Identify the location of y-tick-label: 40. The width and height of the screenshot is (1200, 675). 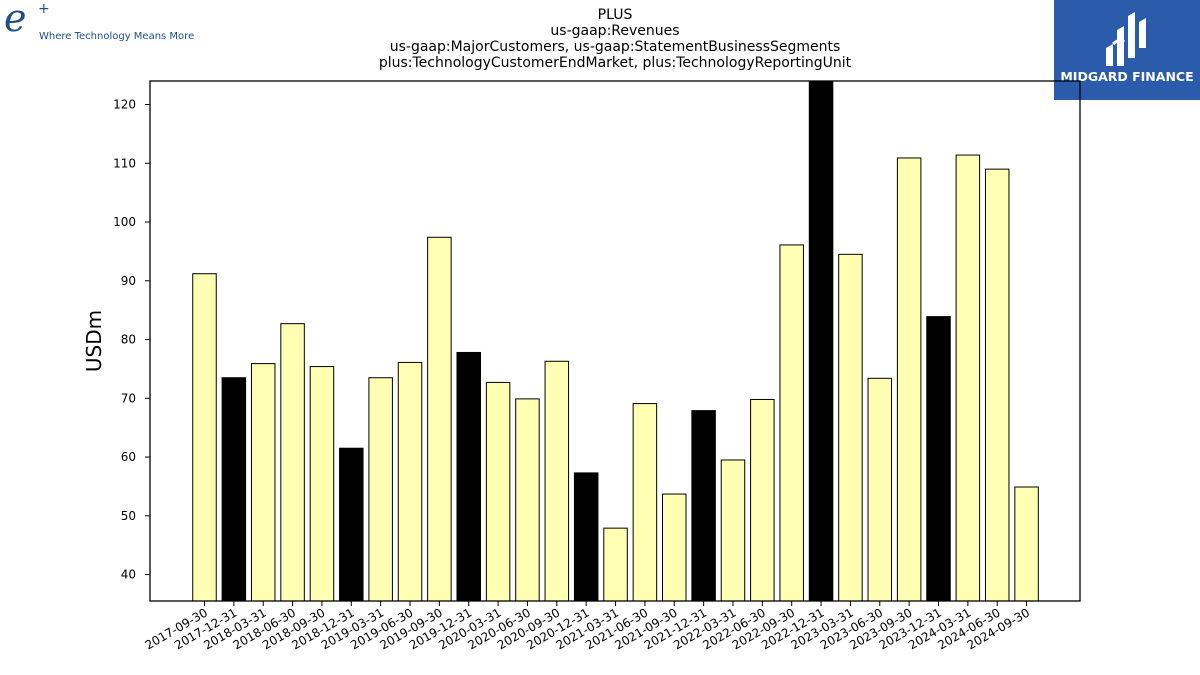
(128, 575).